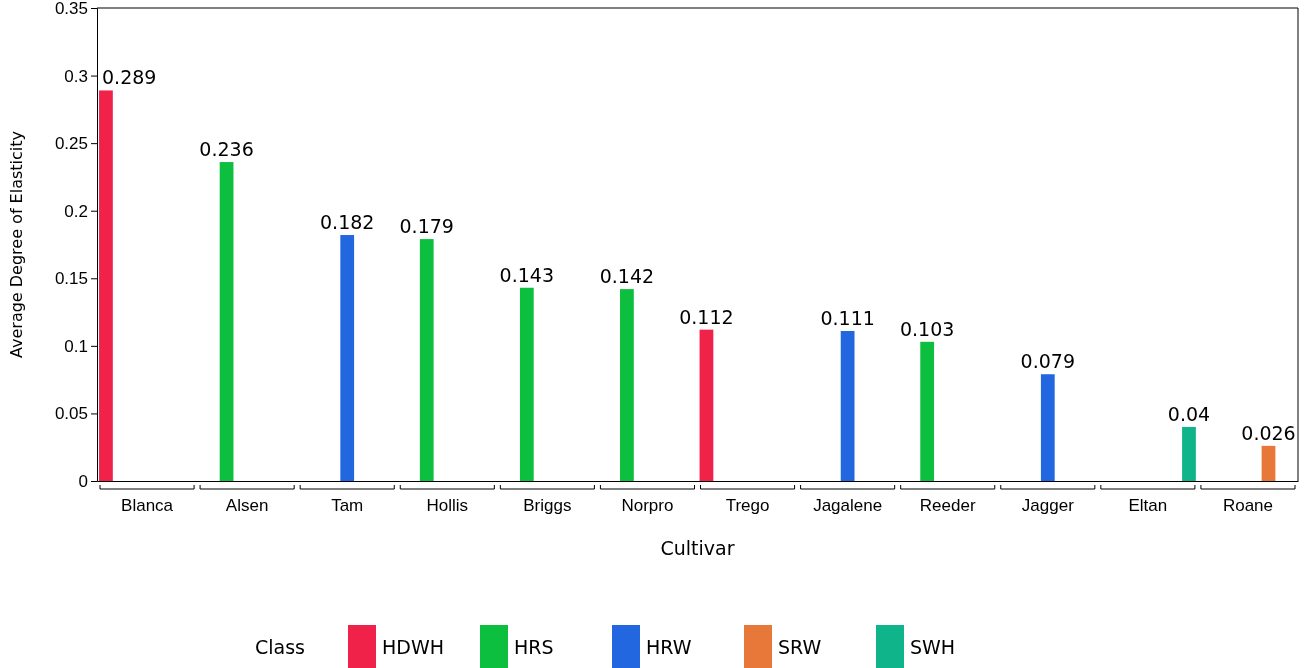  Describe the element at coordinates (547, 506) in the screenshot. I see `x-tick-label: Briggs` at that location.